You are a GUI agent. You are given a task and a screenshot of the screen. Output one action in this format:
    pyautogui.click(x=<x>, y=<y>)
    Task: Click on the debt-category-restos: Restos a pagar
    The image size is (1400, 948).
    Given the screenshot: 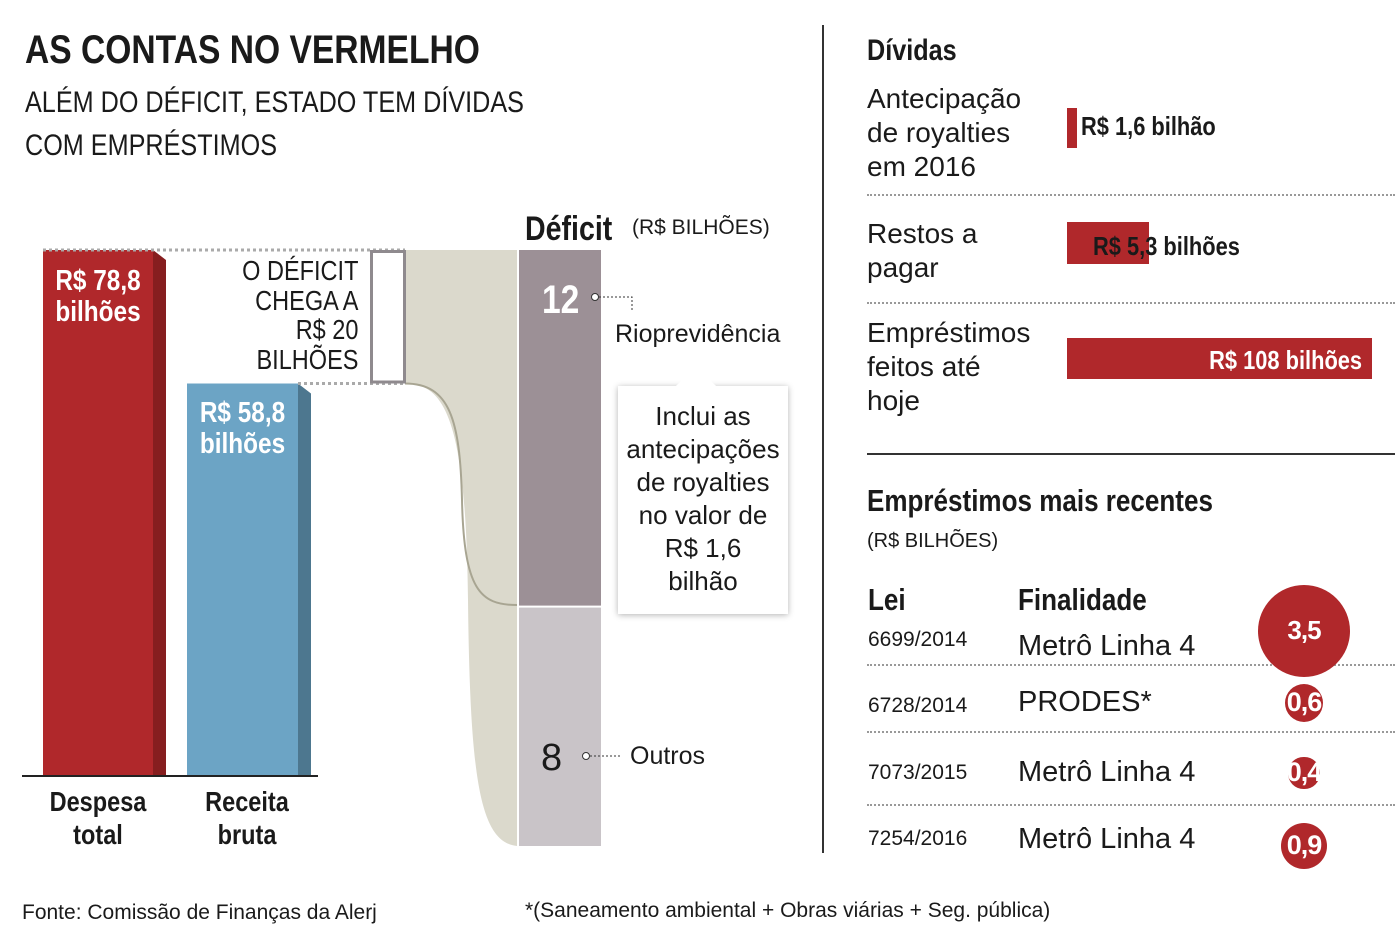 What is the action you would take?
    pyautogui.click(x=922, y=250)
    